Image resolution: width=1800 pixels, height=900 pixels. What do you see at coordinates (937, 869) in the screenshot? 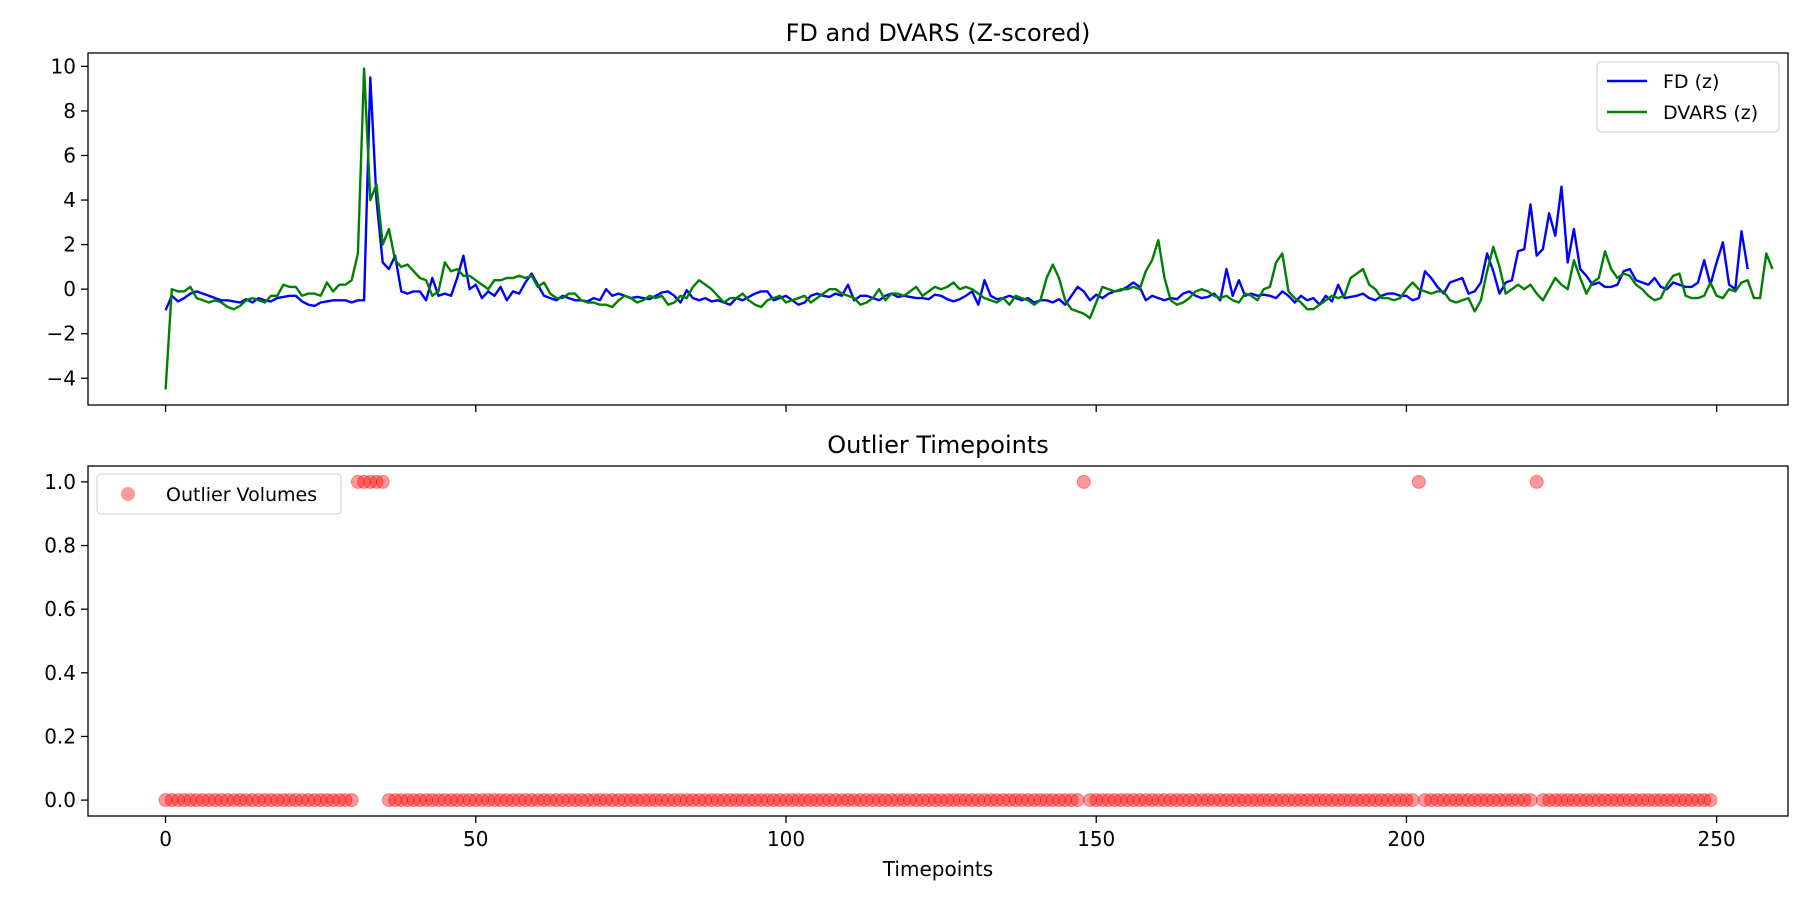
I see `x-axis-label: Timepoints` at bounding box center [937, 869].